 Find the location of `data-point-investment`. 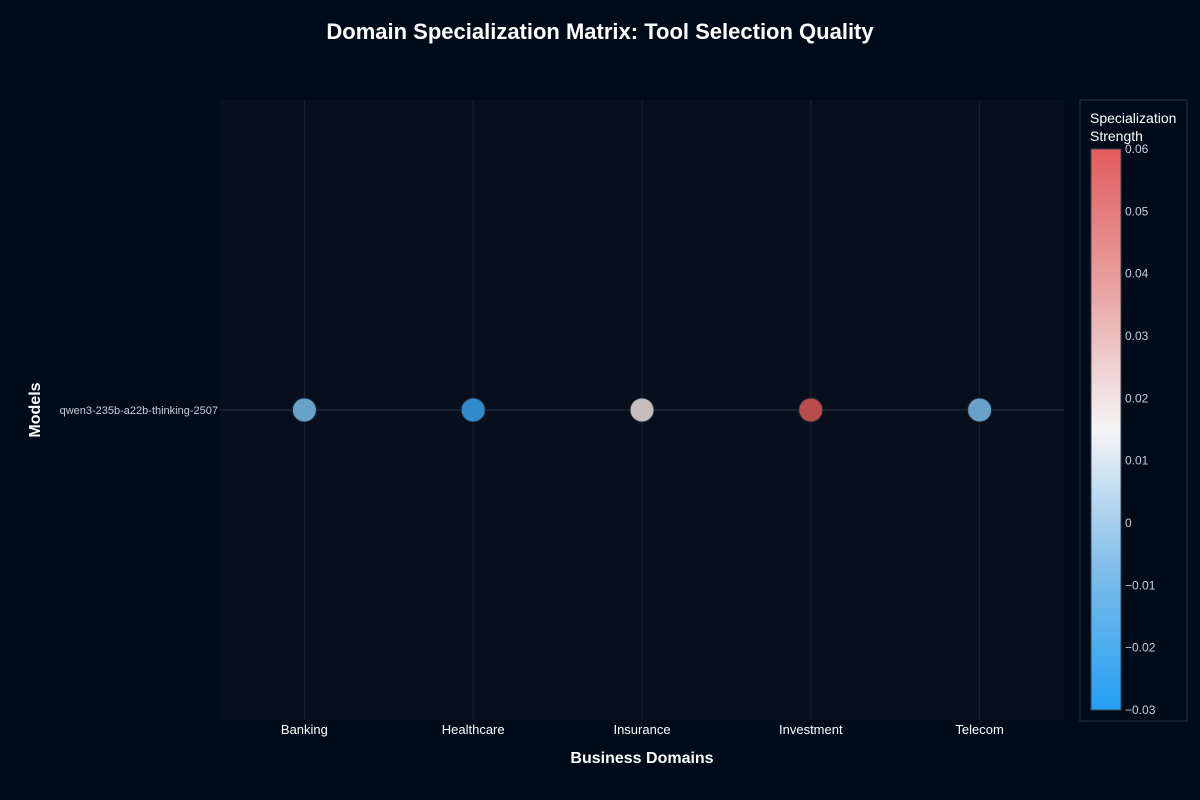

data-point-investment is located at coordinates (811, 410).